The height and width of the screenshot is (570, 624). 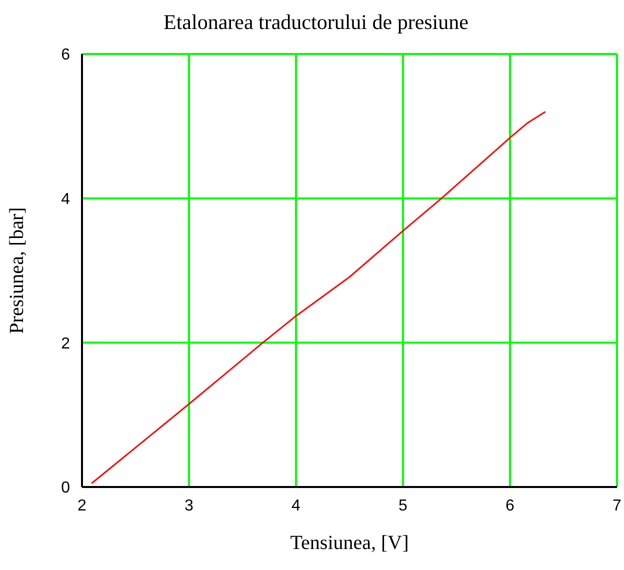 What do you see at coordinates (17, 270) in the screenshot?
I see `y-axis-title: Presiunea, [bar]` at bounding box center [17, 270].